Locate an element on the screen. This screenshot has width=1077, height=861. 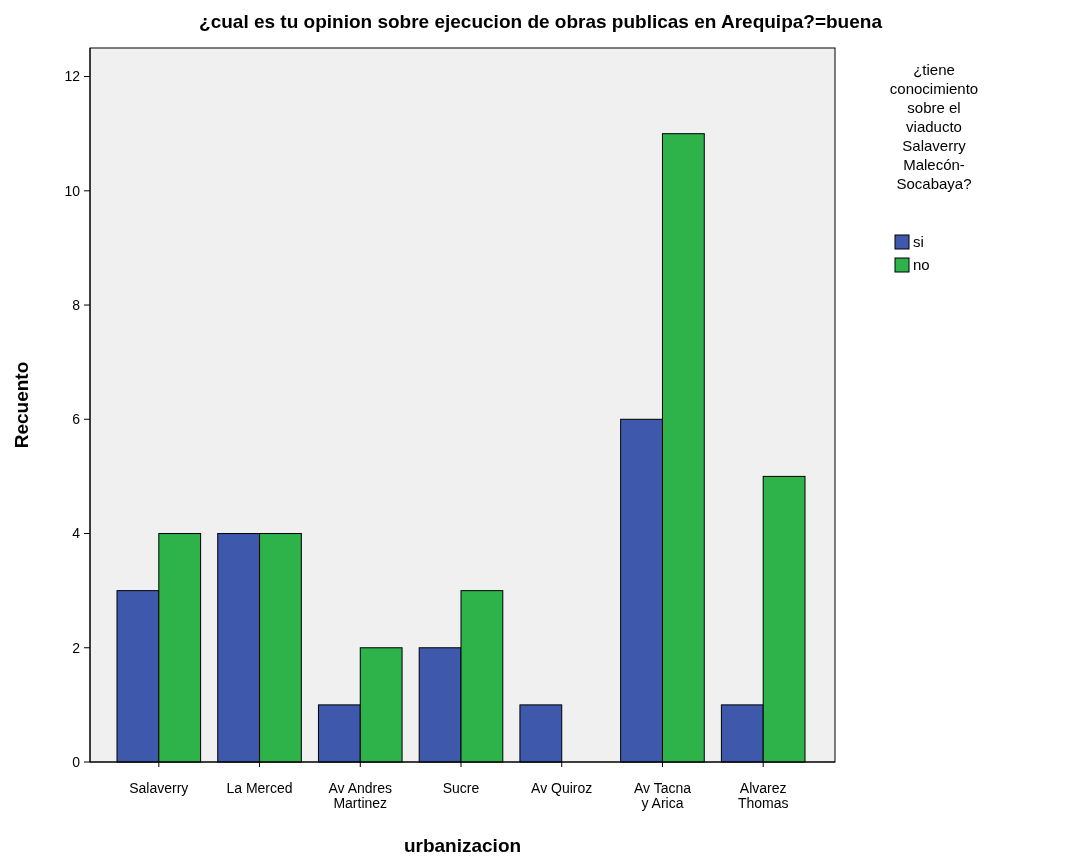
legend-title: ¿tiene conocimiento sobre el viaducto Salaverry Malecón-Socabaya? is located at coordinates (934, 126).